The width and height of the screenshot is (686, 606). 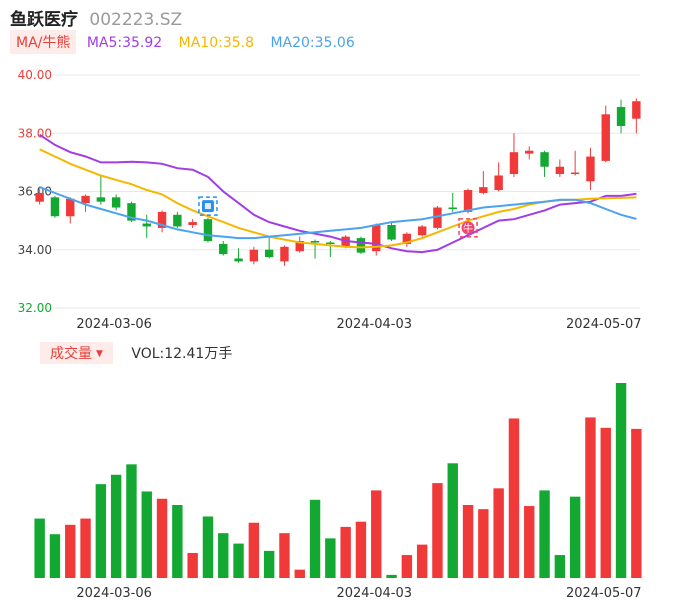 I want to click on marker-badge, so click(x=468, y=228).